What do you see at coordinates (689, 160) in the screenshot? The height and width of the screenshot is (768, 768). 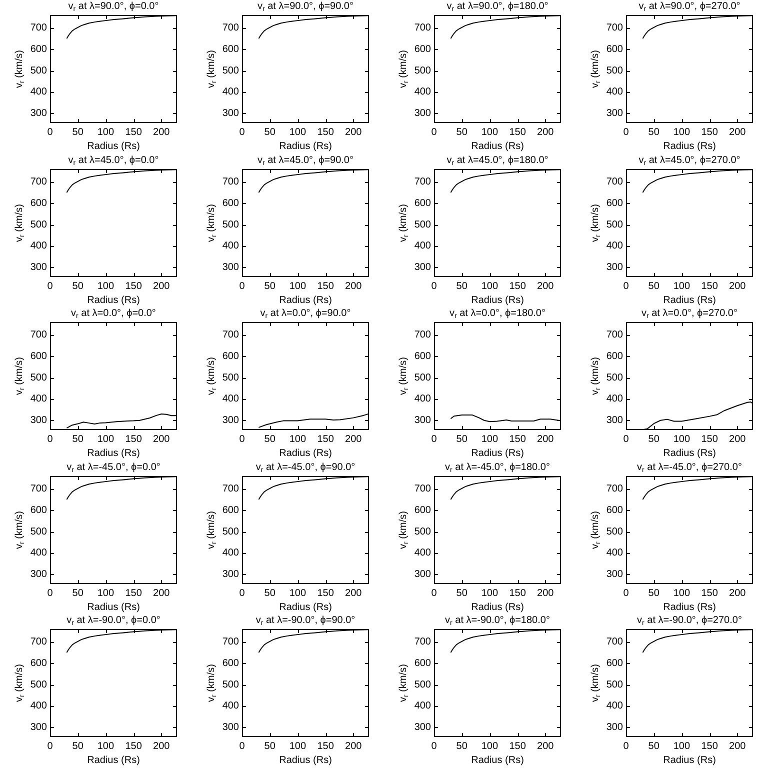 I see `chart-title: v$_{r}$ at λ=45.0°, ϕ=270.0°` at bounding box center [689, 160].